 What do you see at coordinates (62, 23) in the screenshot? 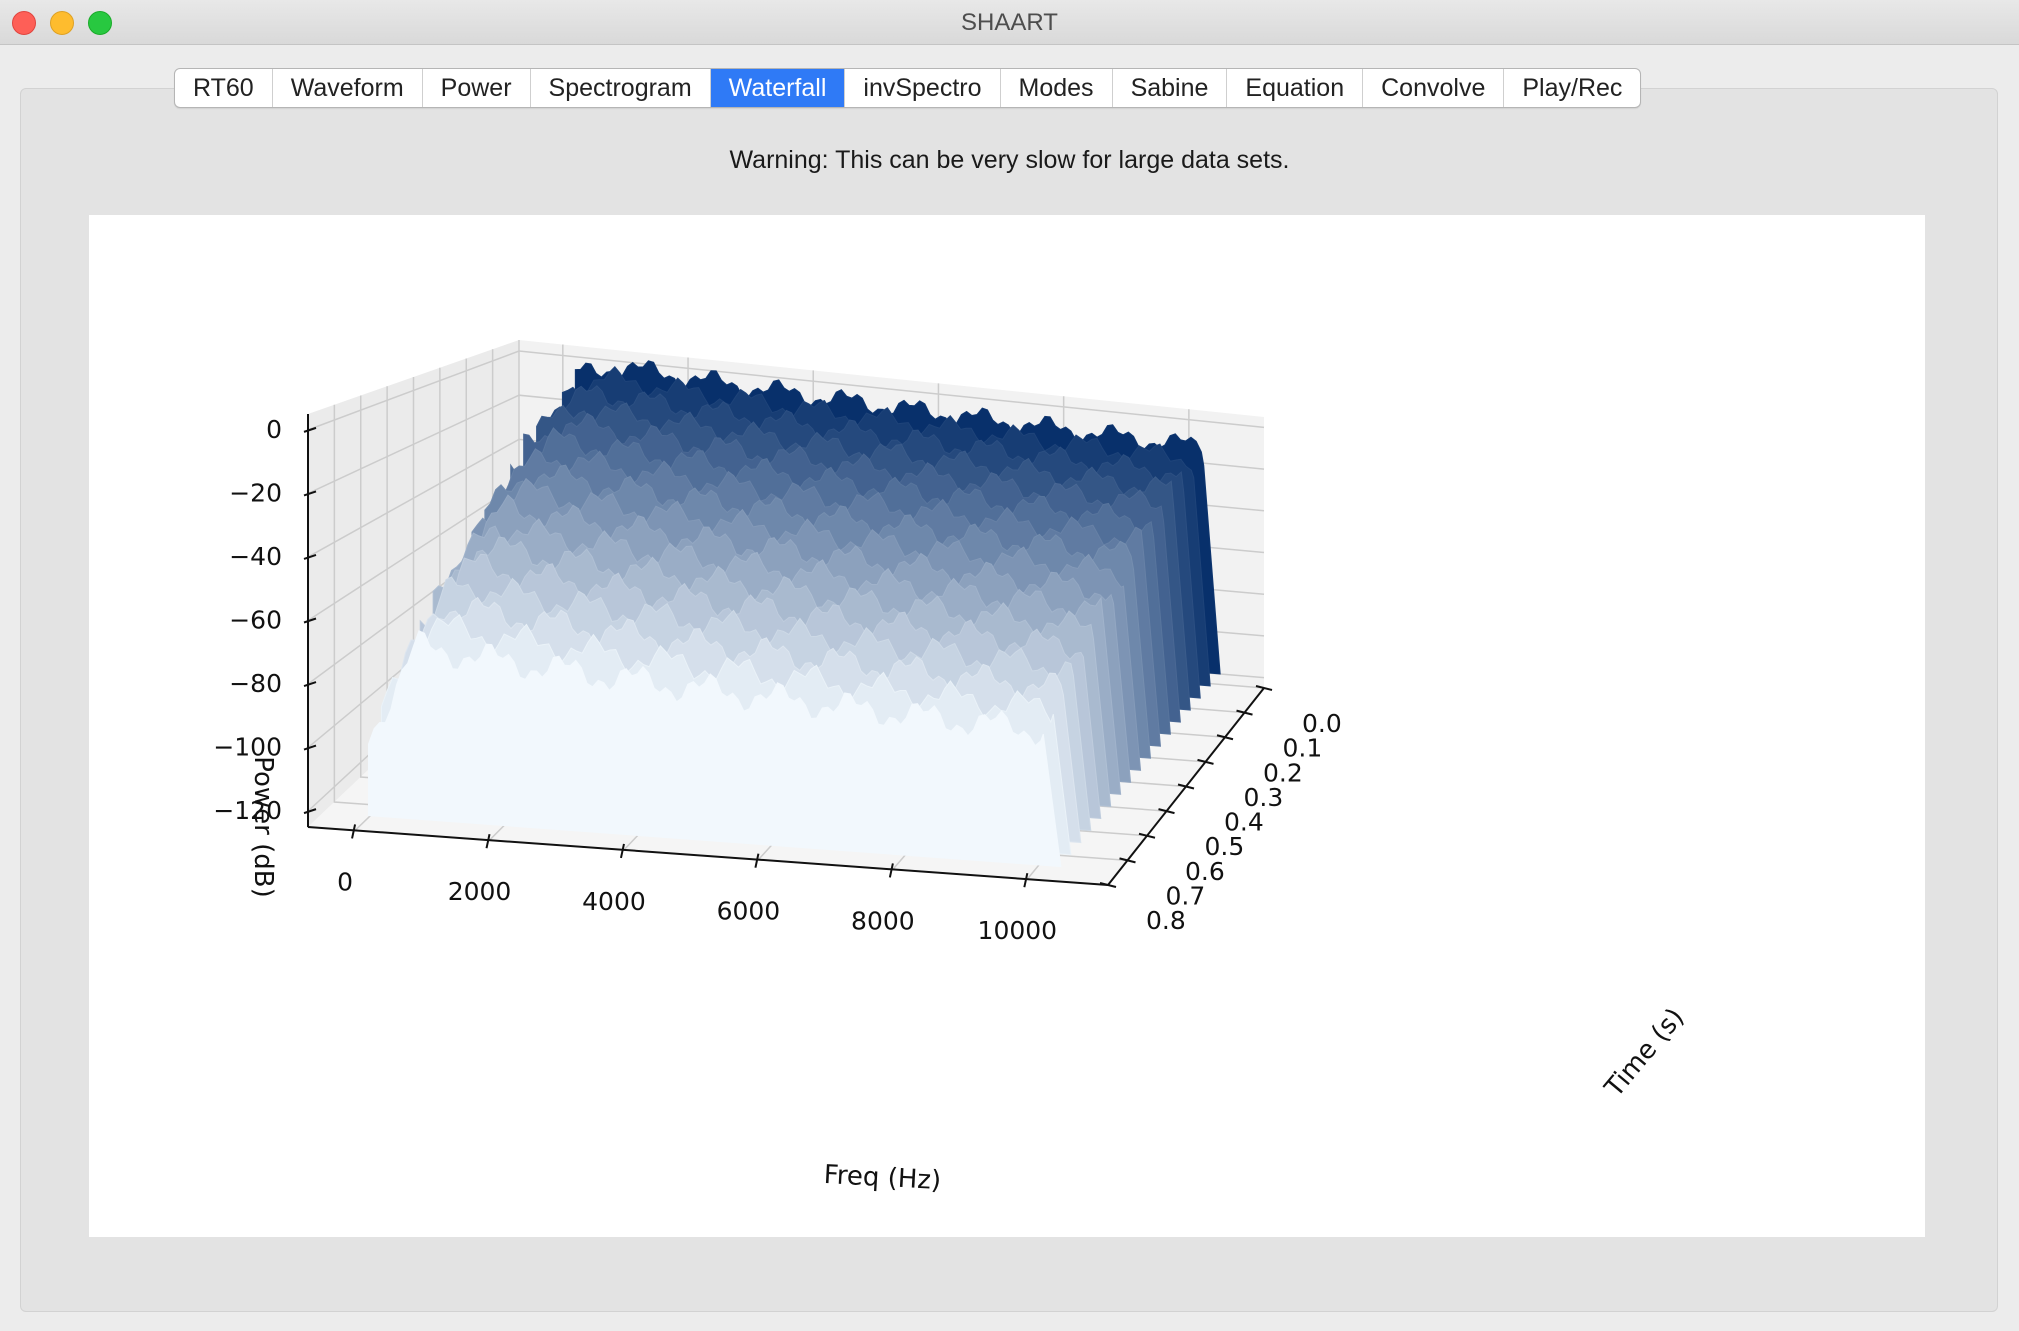
I see `minimize-window-button` at bounding box center [62, 23].